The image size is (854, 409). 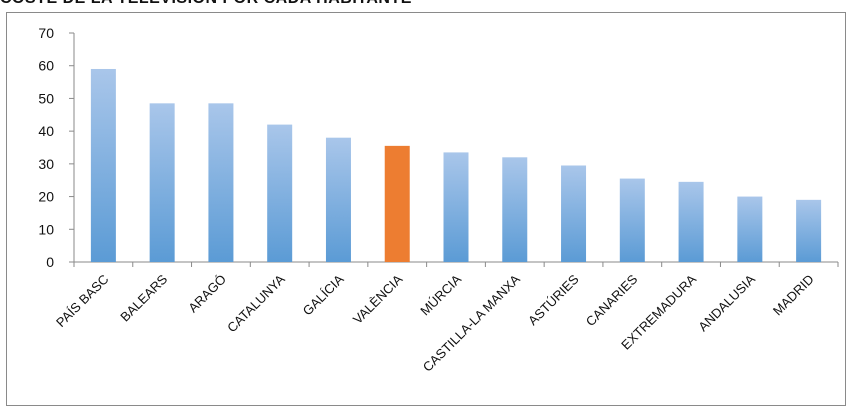 What do you see at coordinates (397, 203) in the screenshot?
I see `bar-val-ncia` at bounding box center [397, 203].